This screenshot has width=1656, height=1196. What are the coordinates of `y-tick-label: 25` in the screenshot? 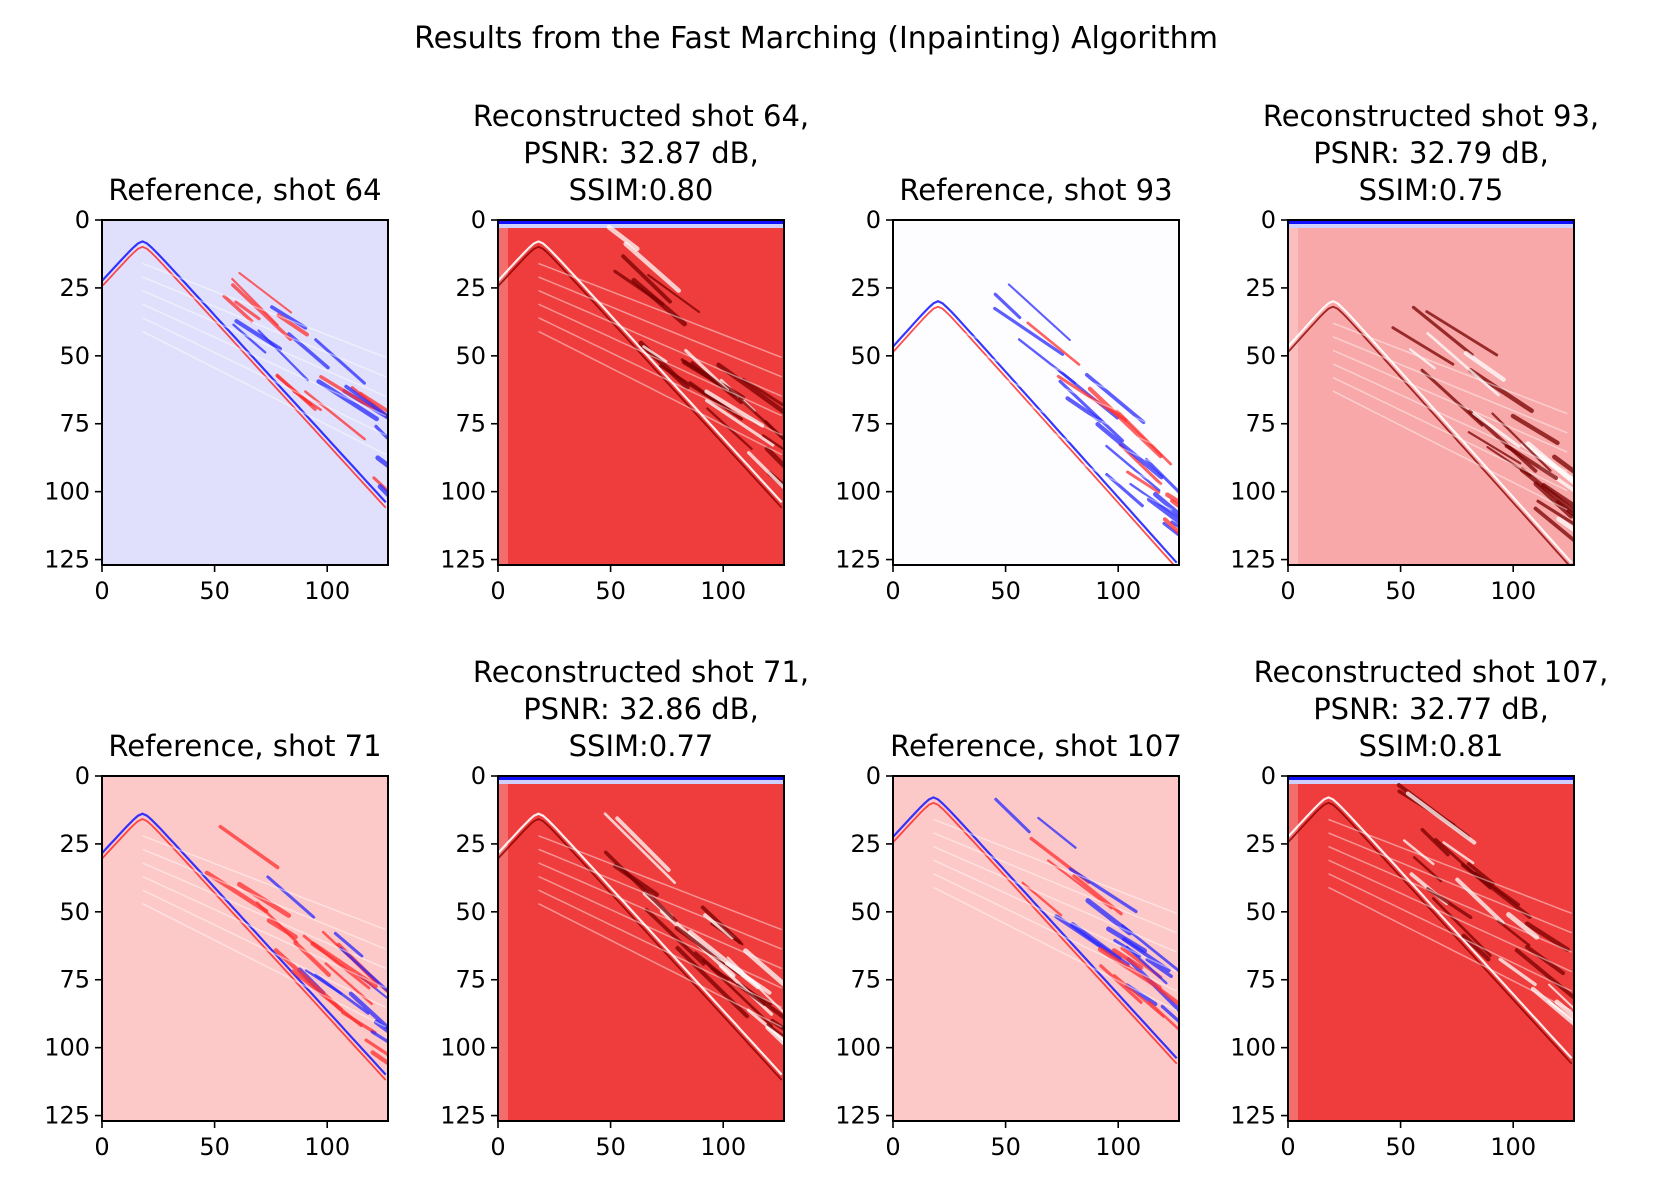 It's located at (470, 844).